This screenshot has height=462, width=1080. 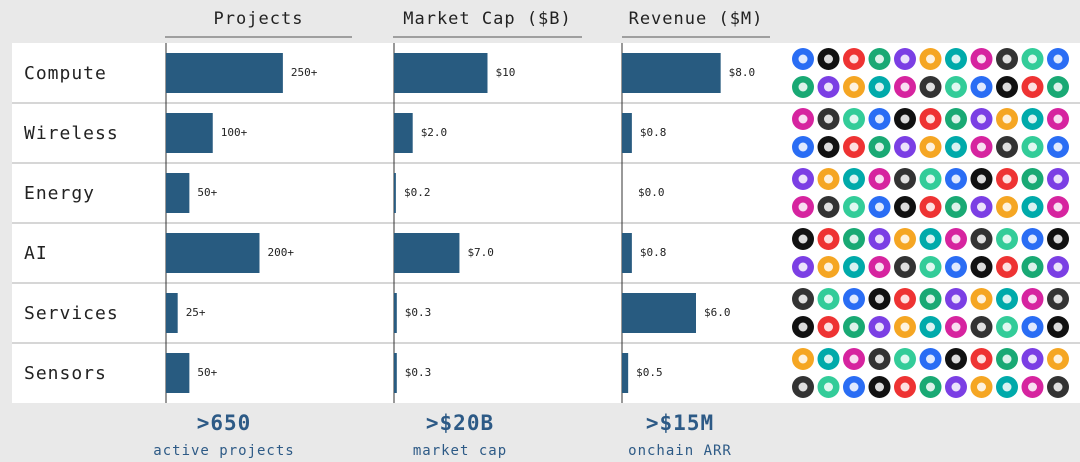 I want to click on value-label: $7.0, so click(x=480, y=252).